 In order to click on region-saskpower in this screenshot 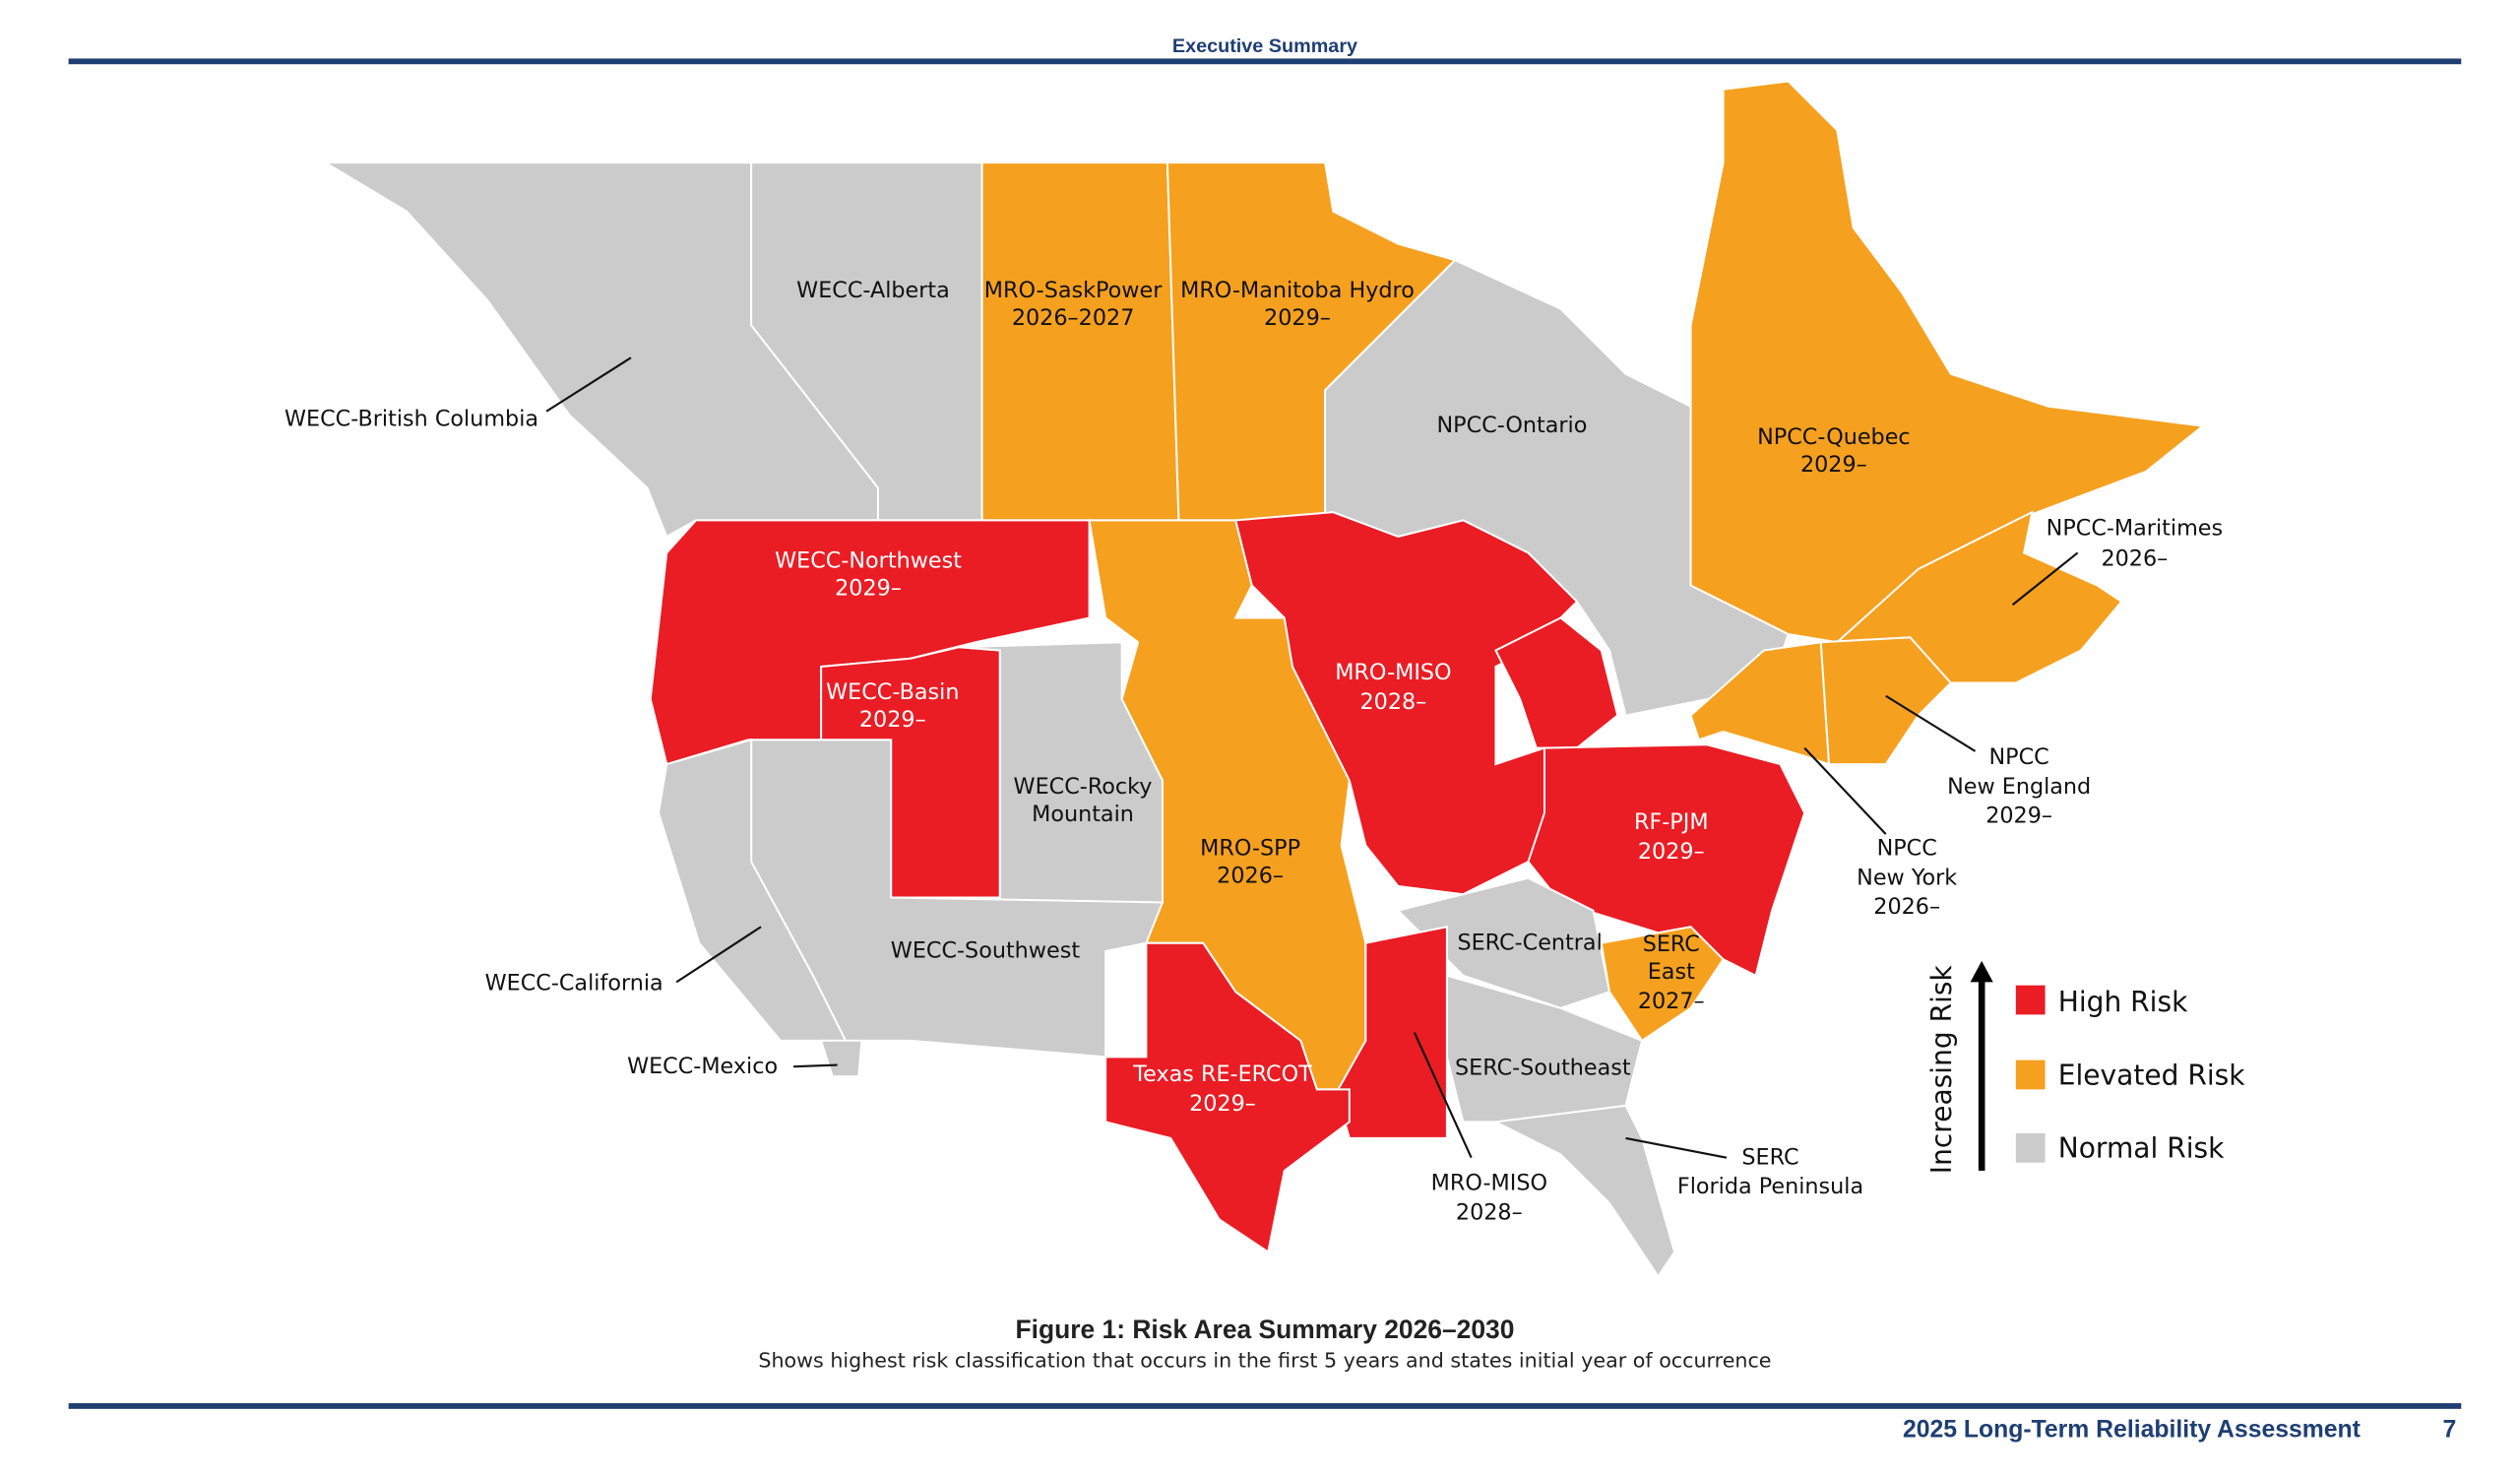, I will do `click(1080, 341)`.